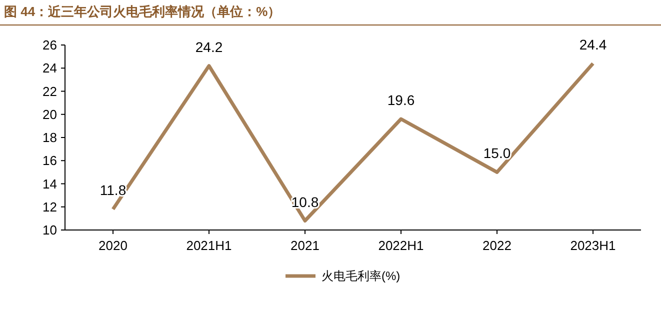 This screenshot has width=661, height=334. What do you see at coordinates (49, 91) in the screenshot?
I see `y-tick-label: 22` at bounding box center [49, 91].